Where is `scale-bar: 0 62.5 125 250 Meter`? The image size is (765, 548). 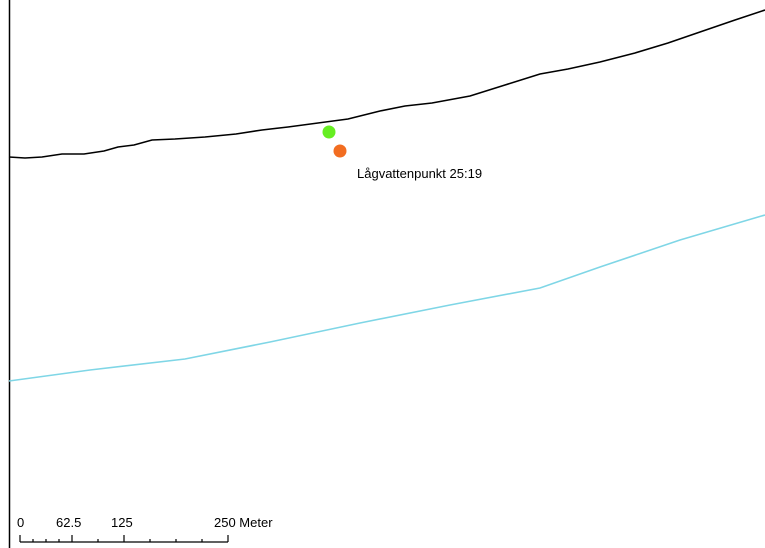
scale-bar: 0 62.5 125 250 Meter is located at coordinates (145, 529).